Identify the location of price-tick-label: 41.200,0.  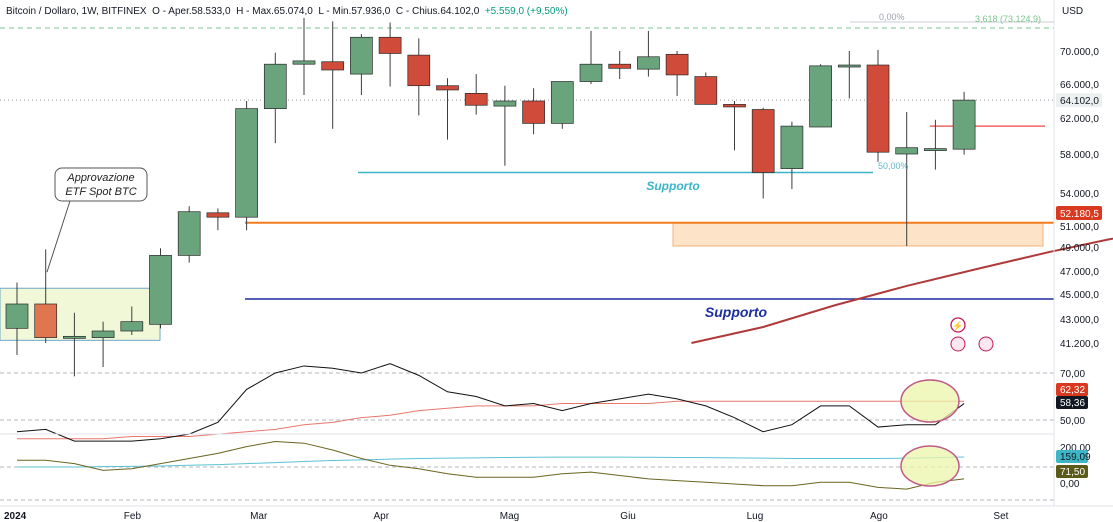
(1079, 344).